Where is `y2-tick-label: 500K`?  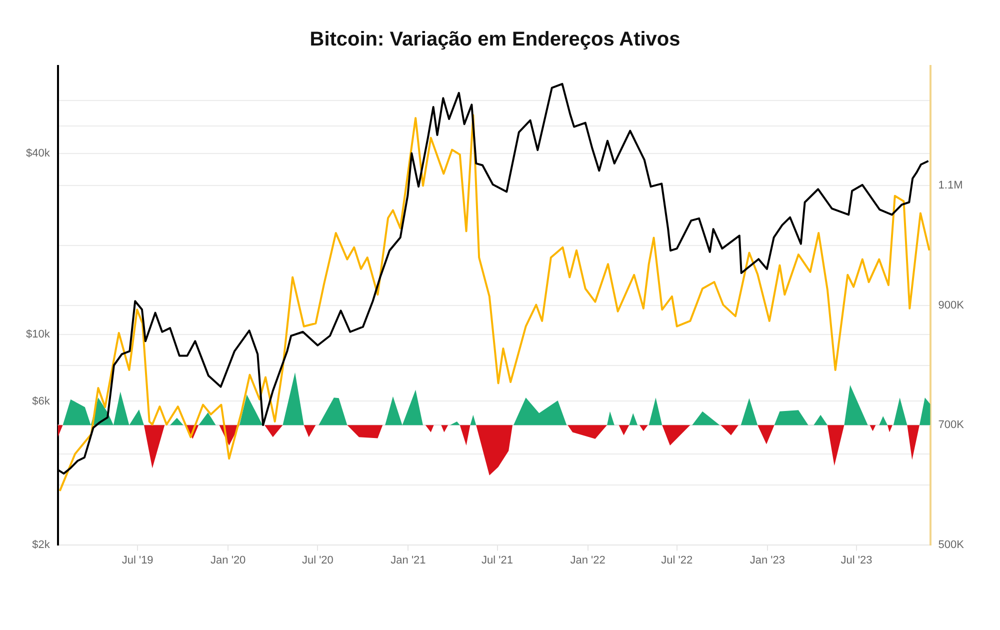 y2-tick-label: 500K is located at coordinates (951, 544).